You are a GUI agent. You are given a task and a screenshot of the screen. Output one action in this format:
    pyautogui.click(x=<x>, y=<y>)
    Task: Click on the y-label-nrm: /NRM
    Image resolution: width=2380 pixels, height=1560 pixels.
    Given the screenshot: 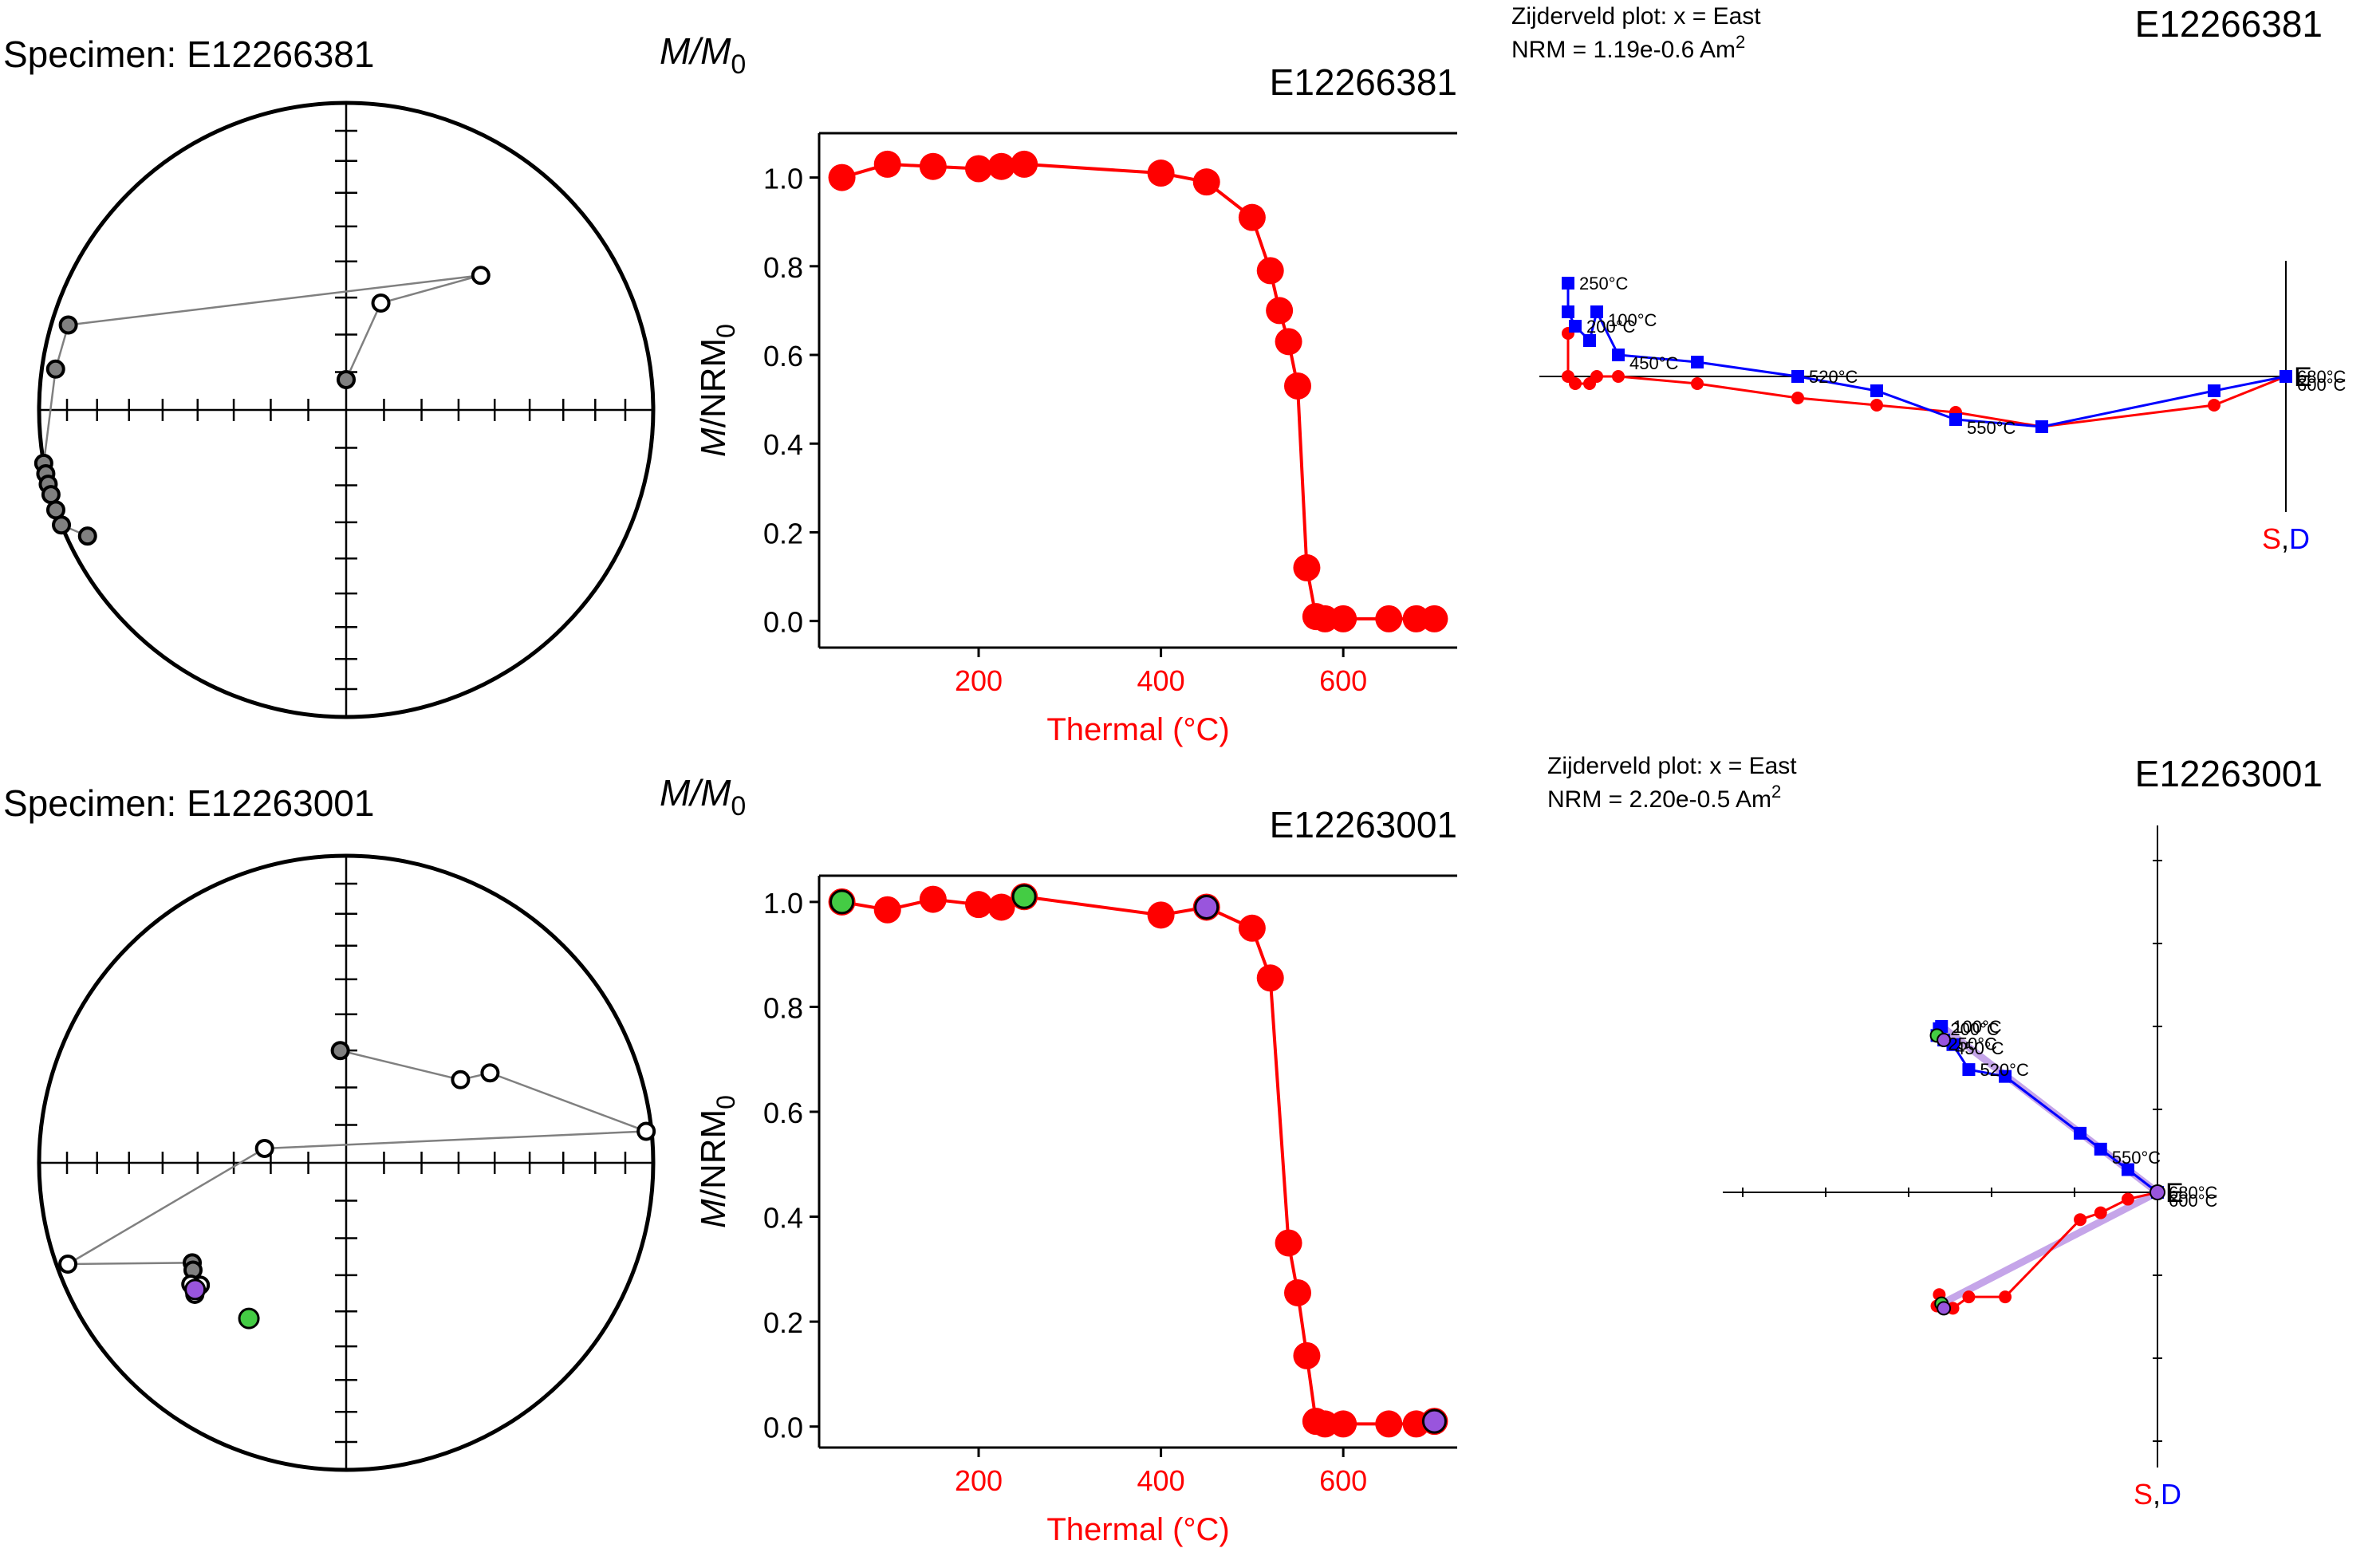 What is the action you would take?
    pyautogui.click(x=713, y=1154)
    